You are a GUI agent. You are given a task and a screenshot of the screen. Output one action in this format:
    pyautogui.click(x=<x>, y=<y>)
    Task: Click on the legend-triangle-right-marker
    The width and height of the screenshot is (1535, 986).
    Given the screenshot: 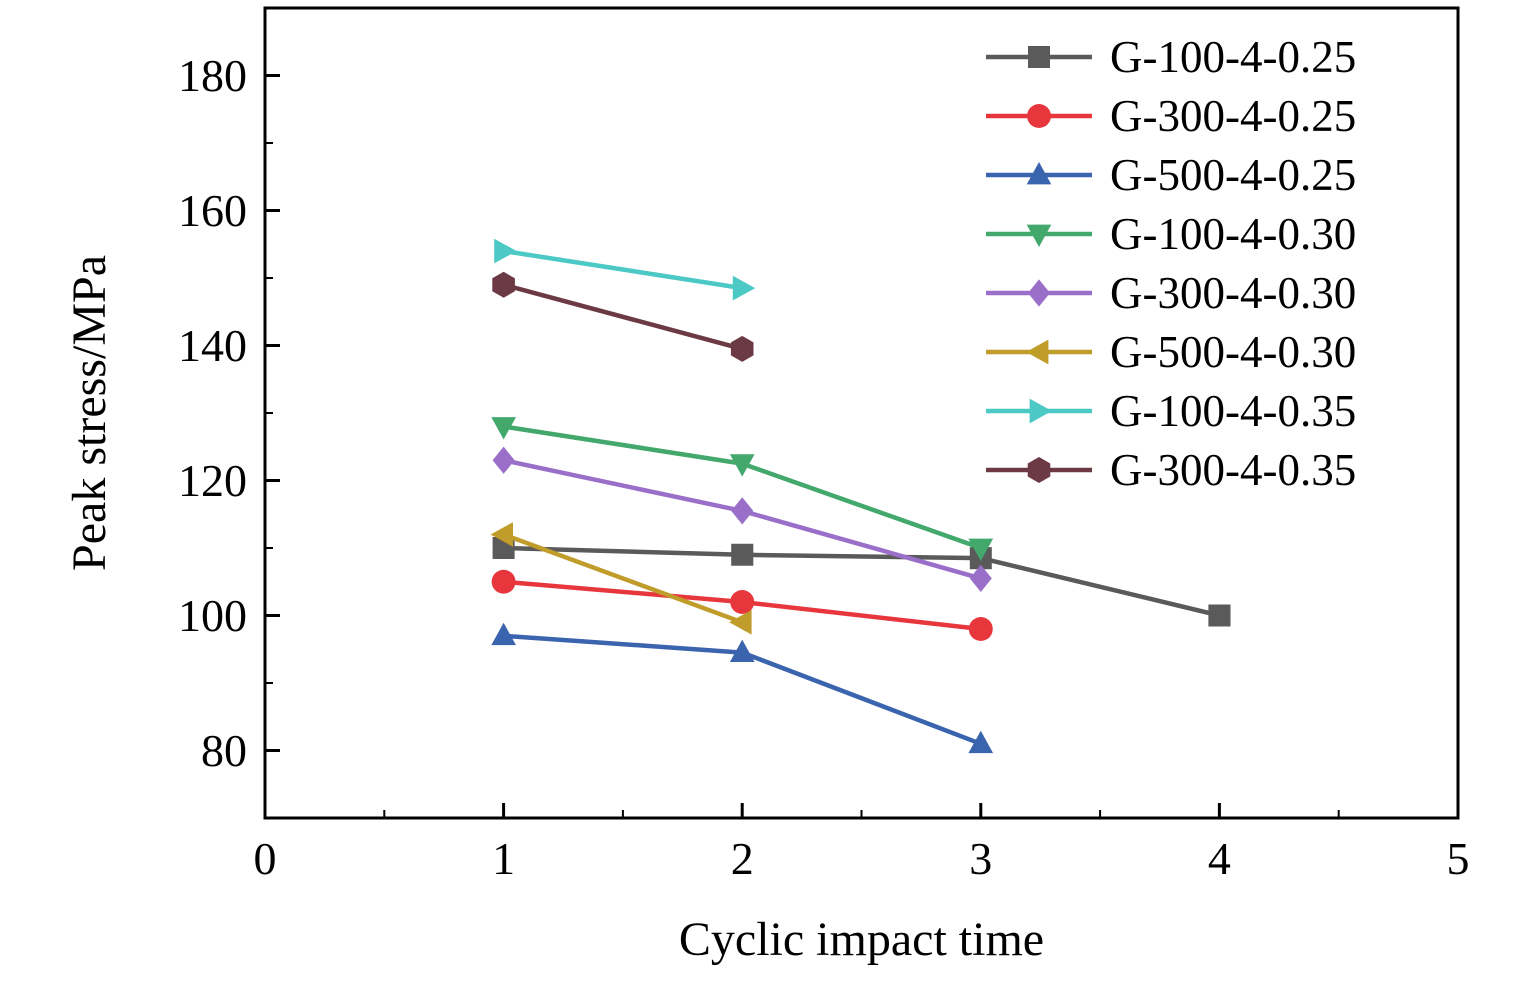 What is the action you would take?
    pyautogui.click(x=1040, y=411)
    